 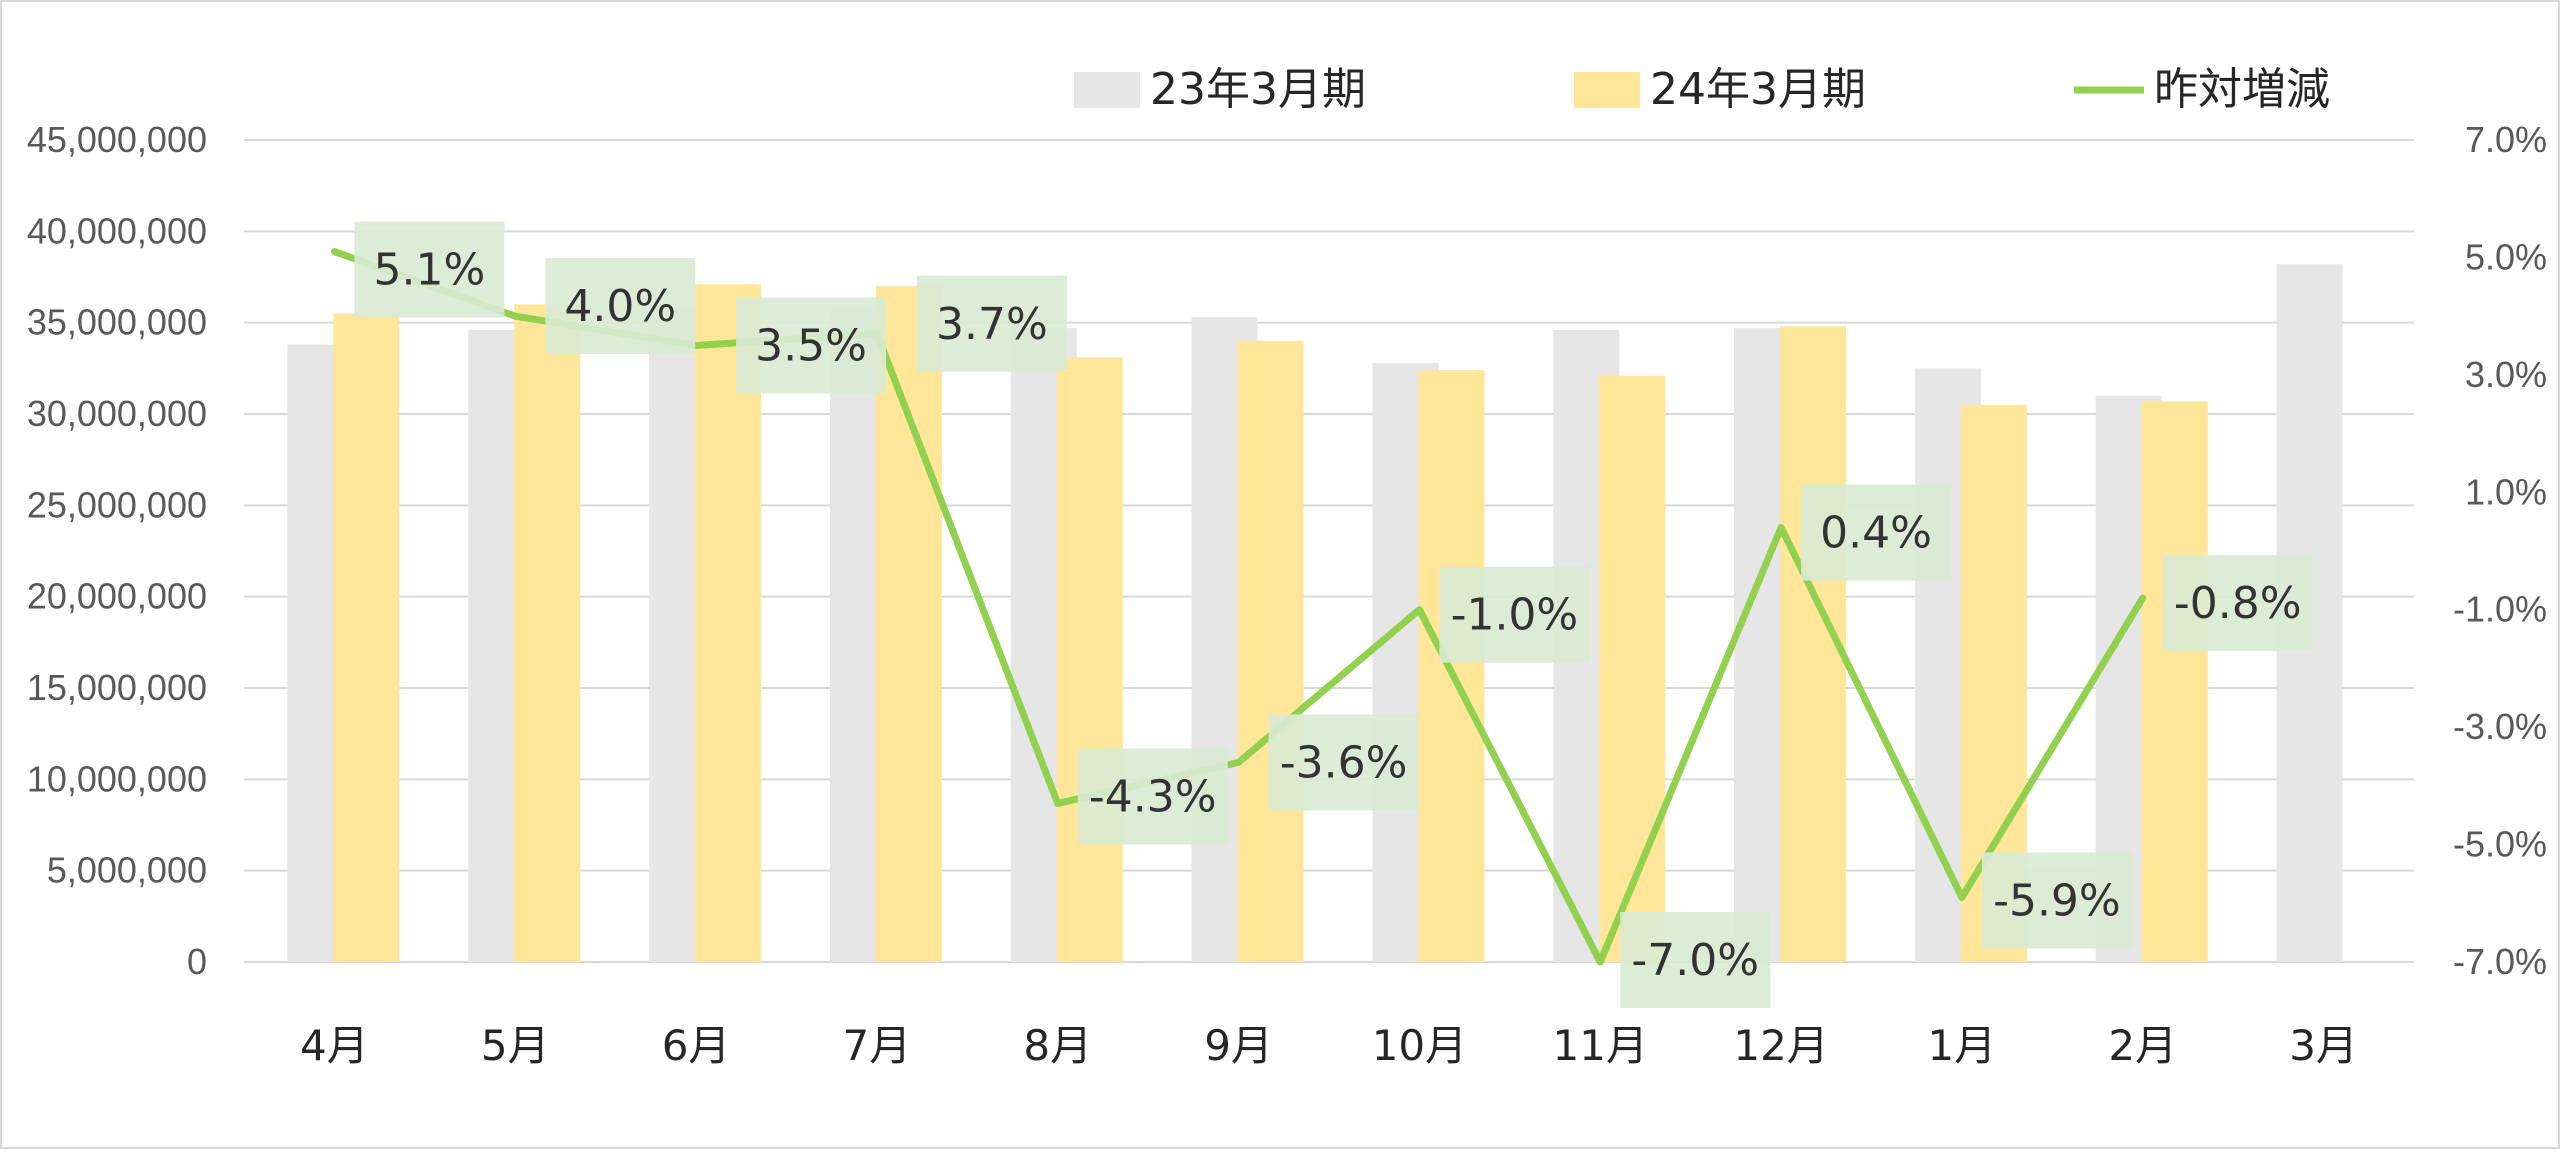 What do you see at coordinates (1780, 1045) in the screenshot?
I see `x-tick-label: 12月` at bounding box center [1780, 1045].